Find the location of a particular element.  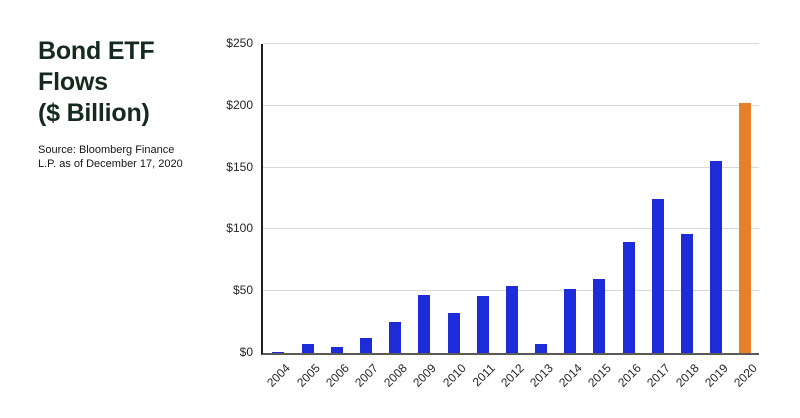

bar-2015 is located at coordinates (599, 315).